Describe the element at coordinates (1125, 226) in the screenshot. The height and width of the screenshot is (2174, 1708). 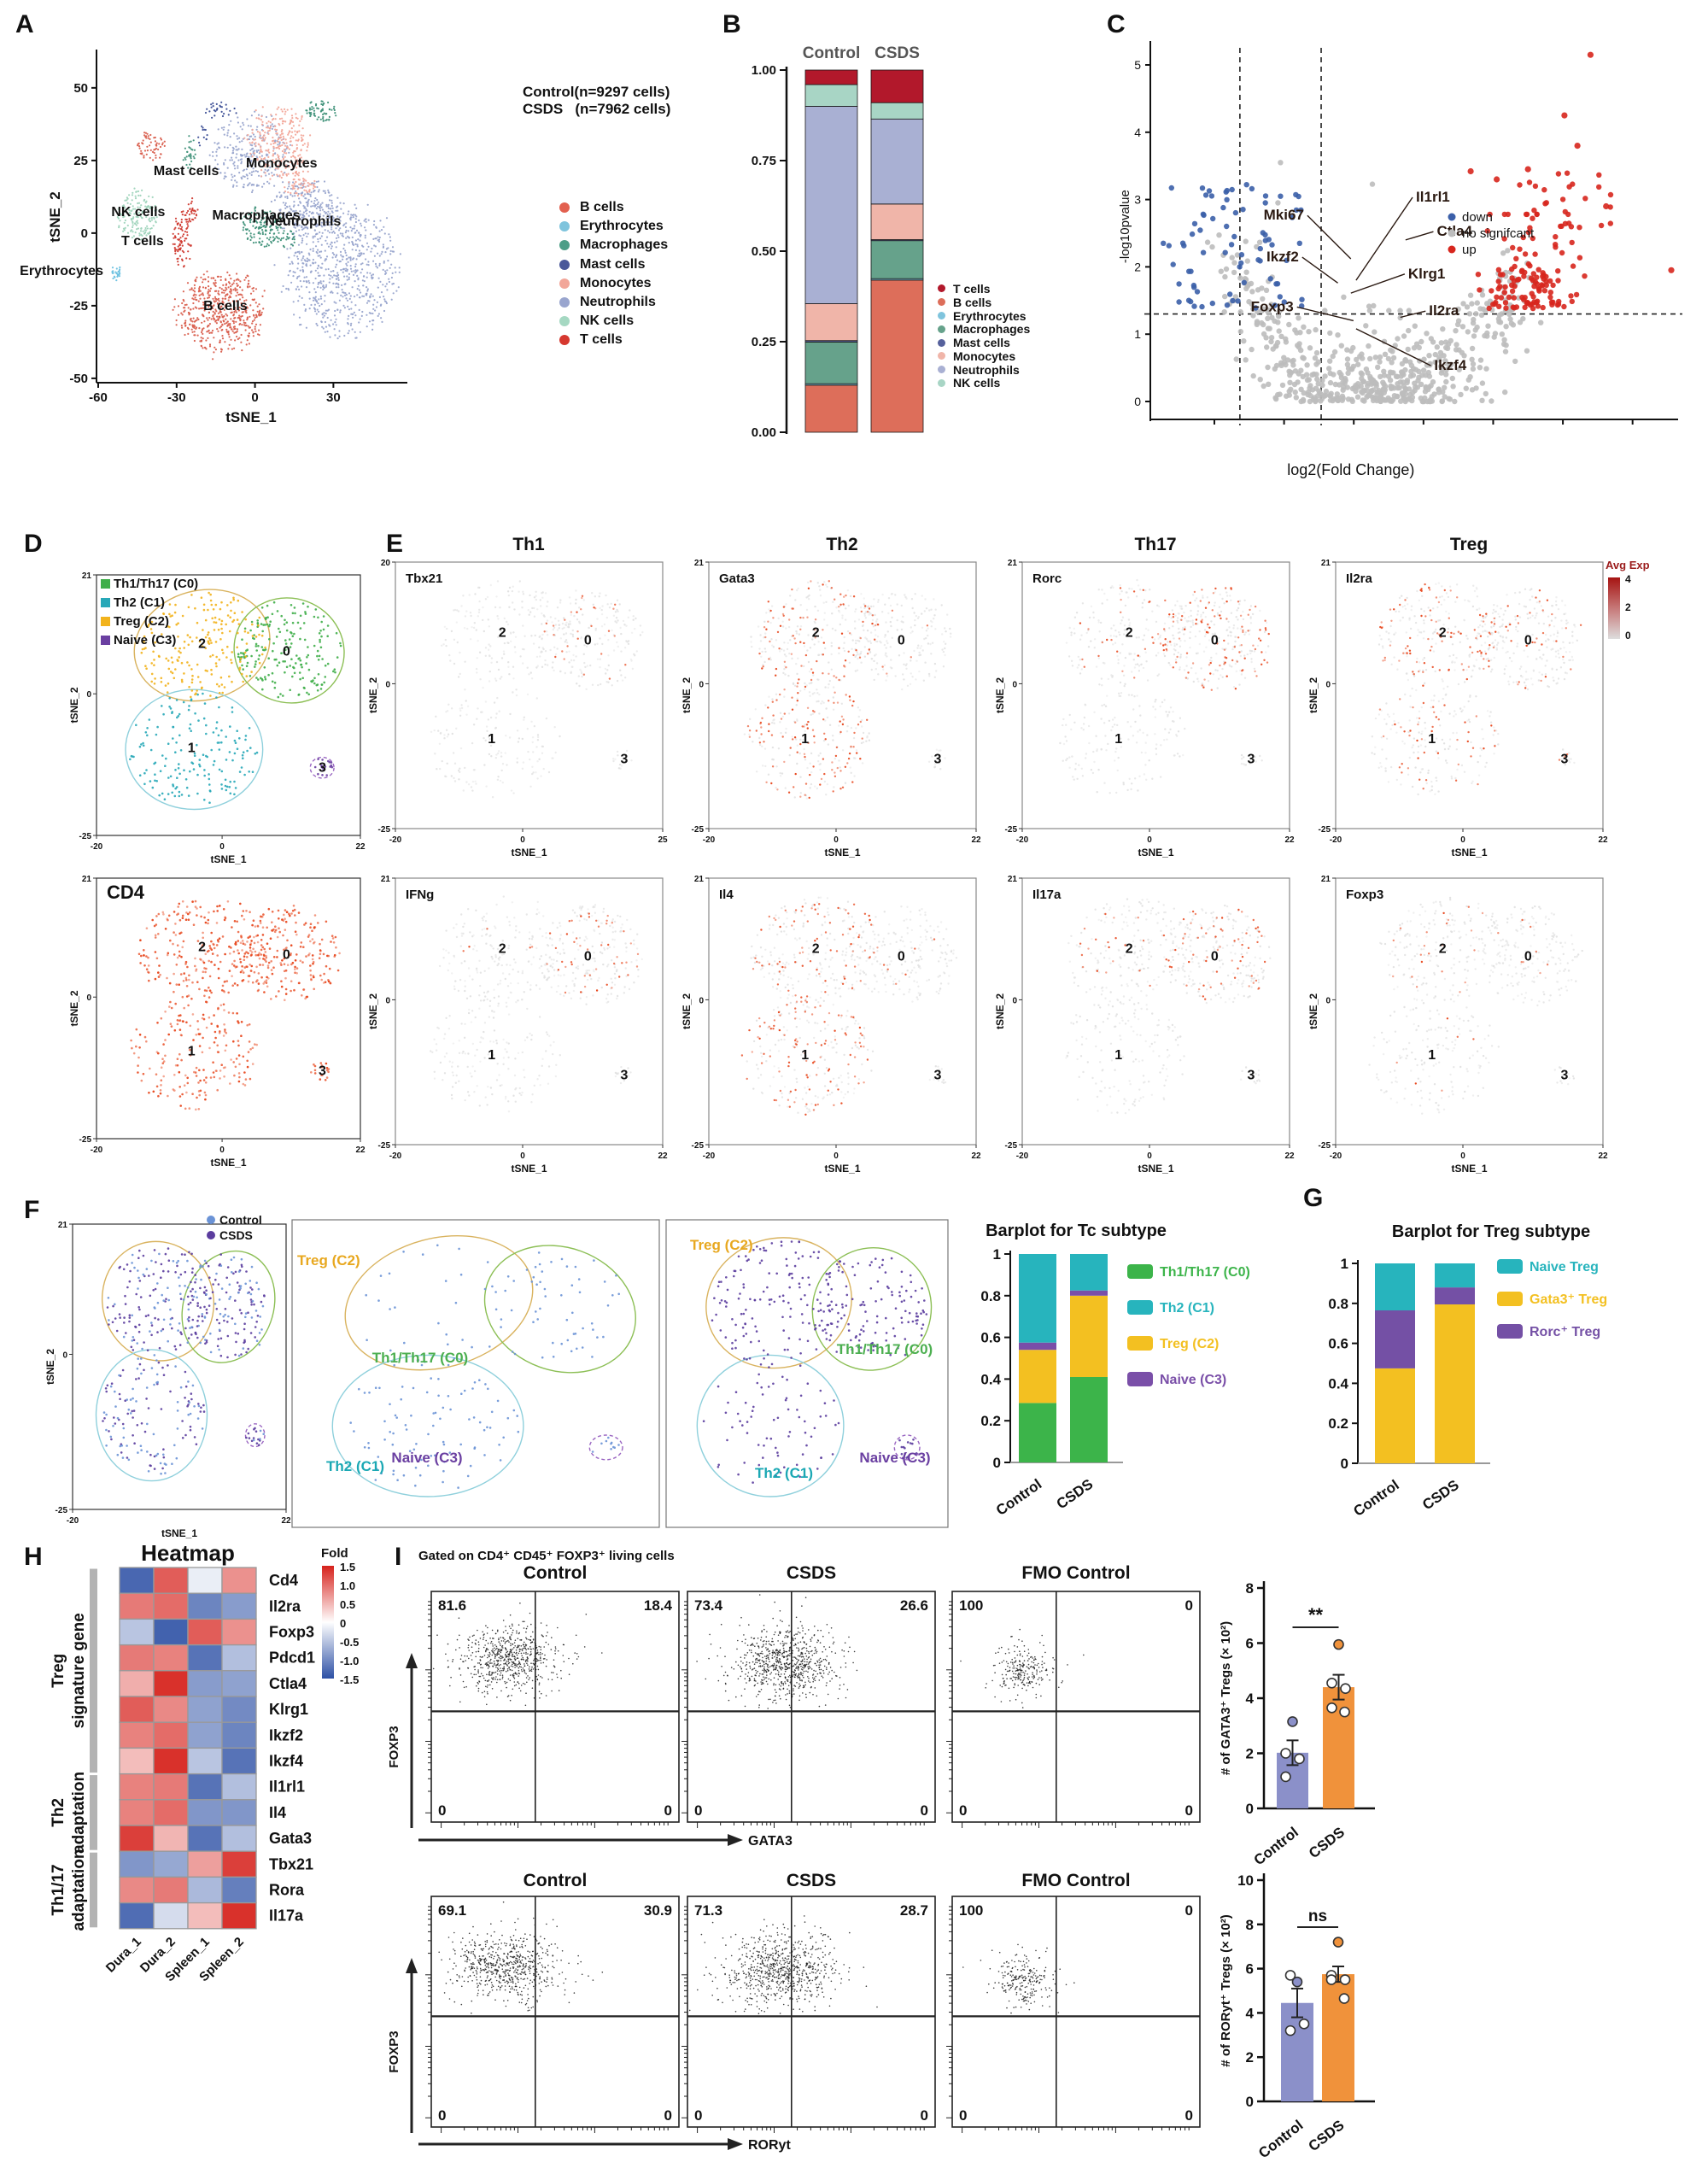
I see `svg-text: -log10pvalue` at that location.